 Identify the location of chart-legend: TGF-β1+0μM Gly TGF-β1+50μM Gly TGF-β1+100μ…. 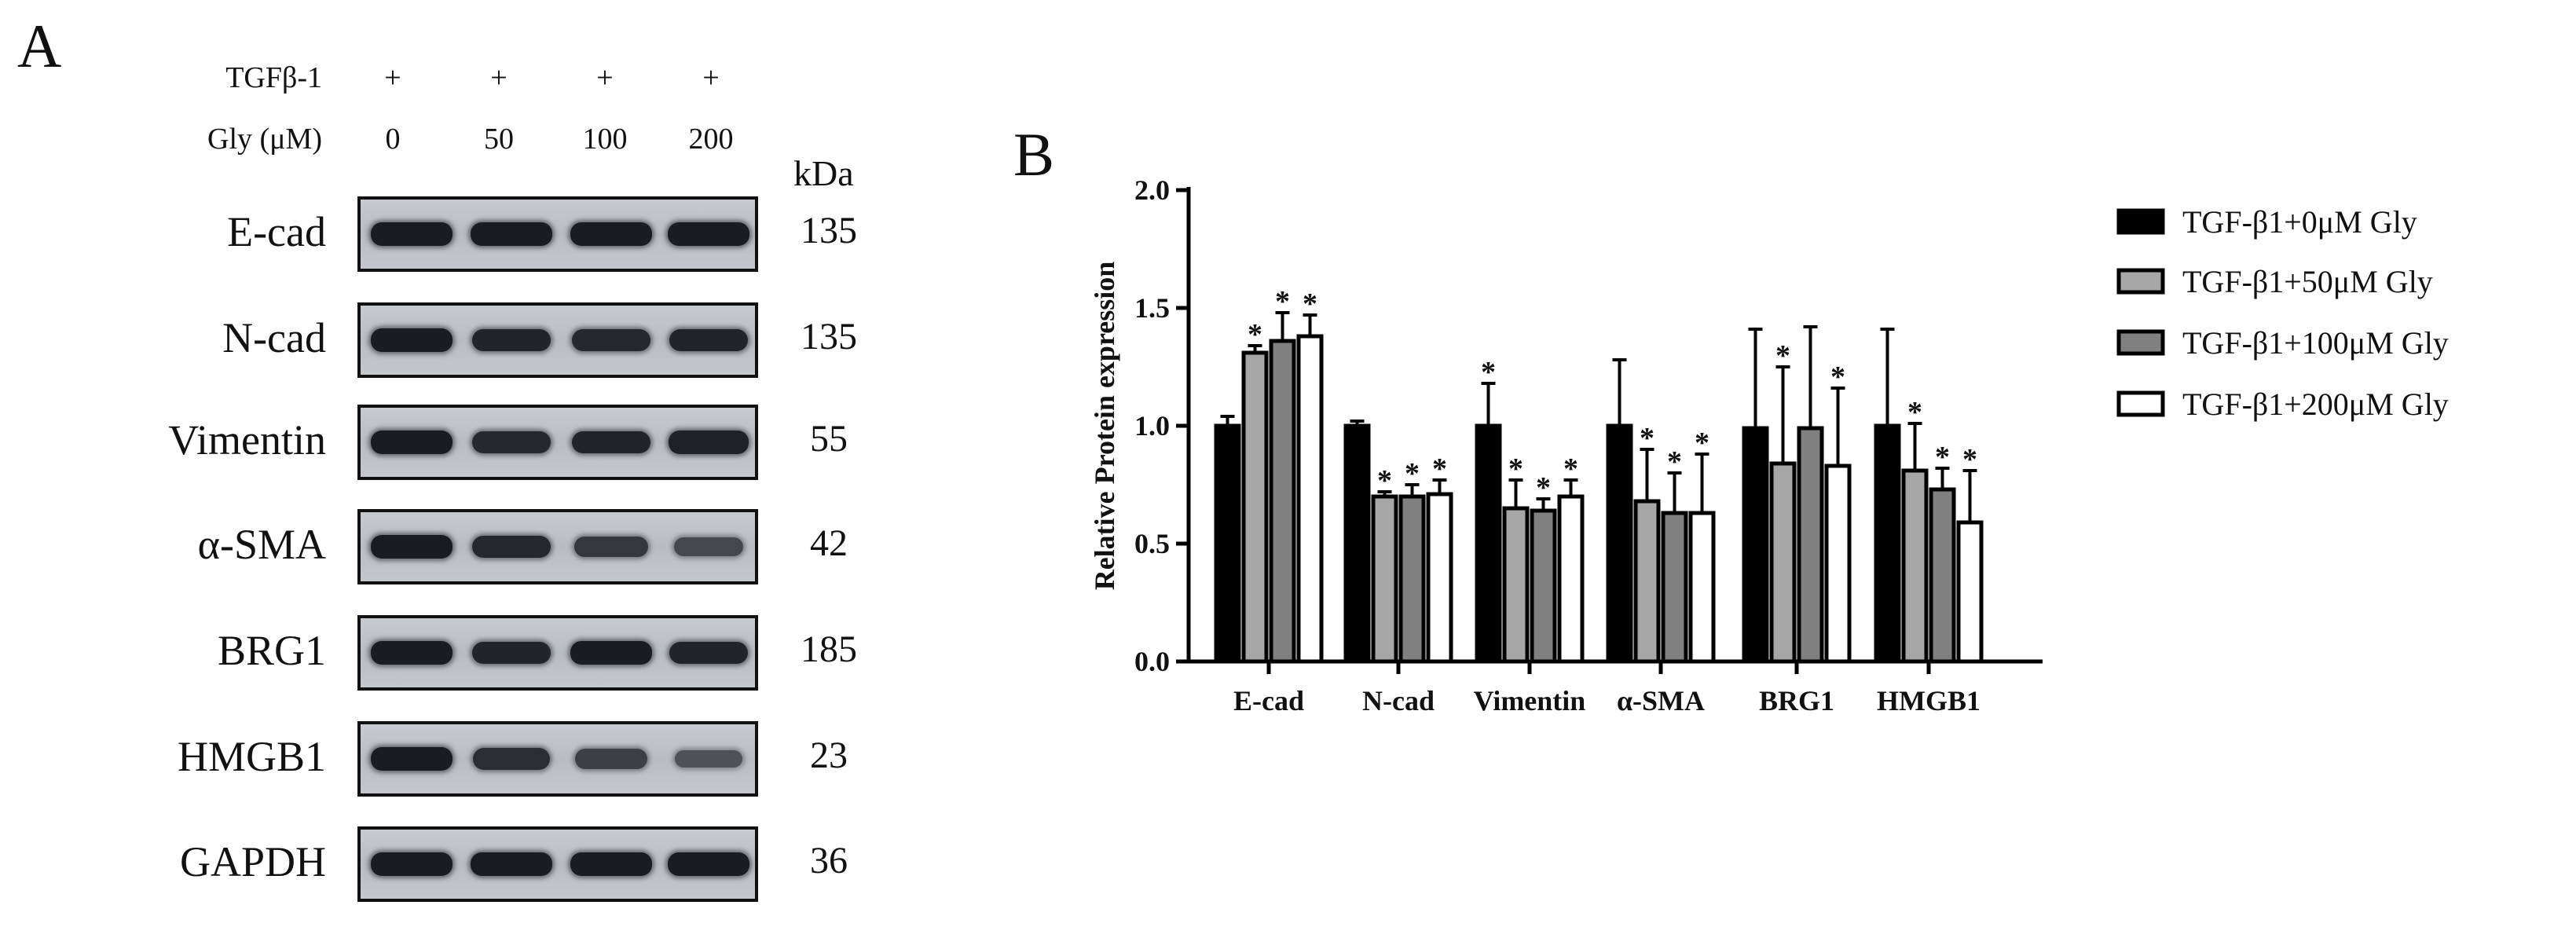
(2282, 313).